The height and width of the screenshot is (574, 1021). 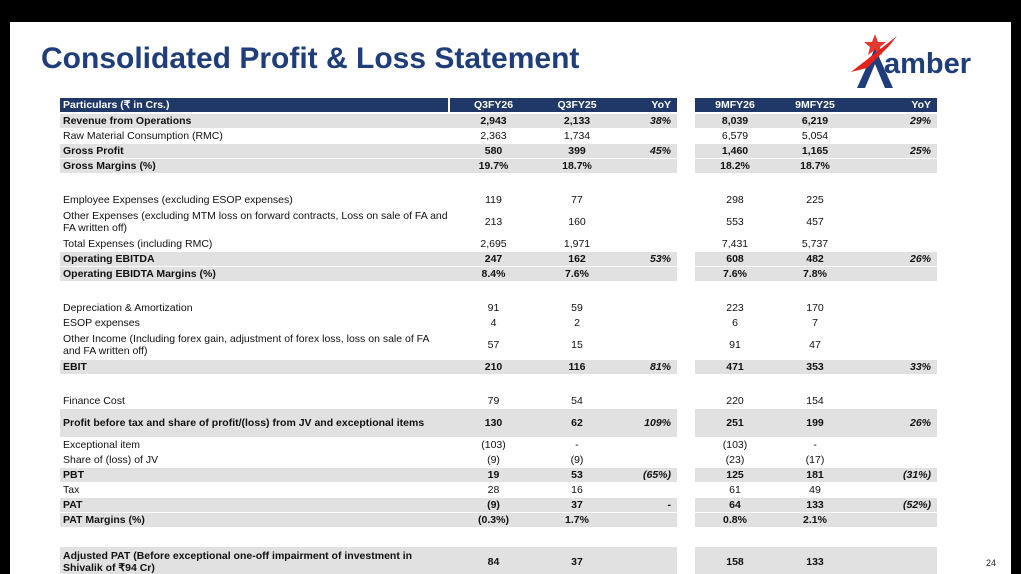 What do you see at coordinates (73, 505) in the screenshot?
I see `row-label: PAT` at bounding box center [73, 505].